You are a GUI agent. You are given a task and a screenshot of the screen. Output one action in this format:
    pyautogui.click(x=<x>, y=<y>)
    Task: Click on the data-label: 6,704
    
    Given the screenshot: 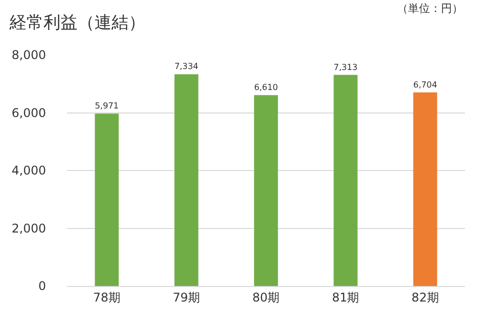 What is the action you would take?
    pyautogui.click(x=425, y=84)
    